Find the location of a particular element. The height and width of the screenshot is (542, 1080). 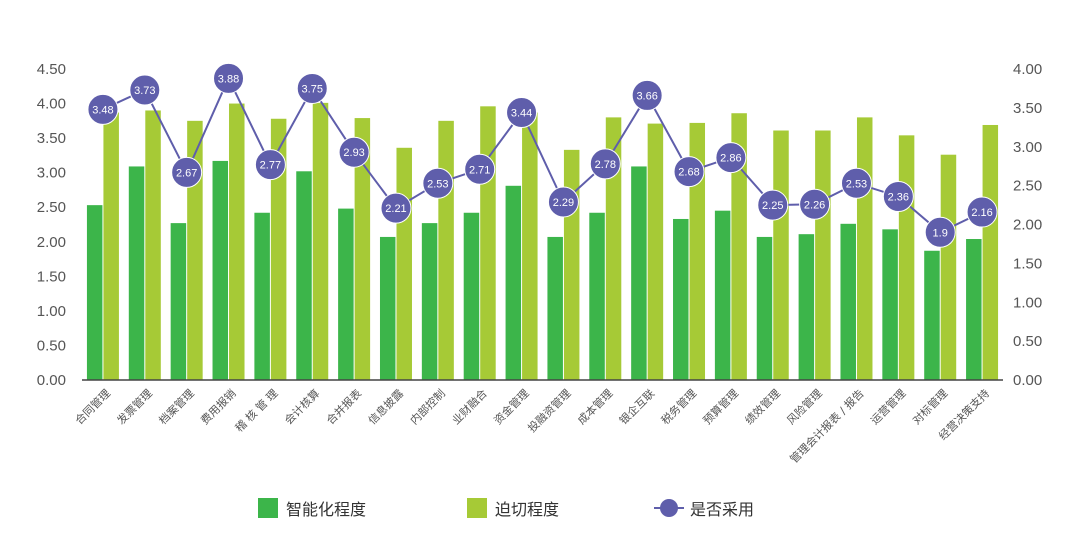

x-tick-label: 风险管理 is located at coordinates (804, 406).